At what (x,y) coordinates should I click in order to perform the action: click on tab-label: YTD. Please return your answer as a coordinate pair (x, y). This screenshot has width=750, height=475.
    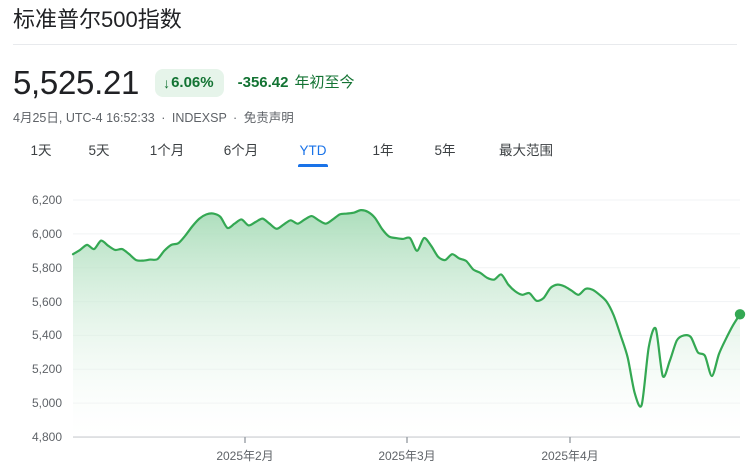
    Looking at the image, I should click on (313, 150).